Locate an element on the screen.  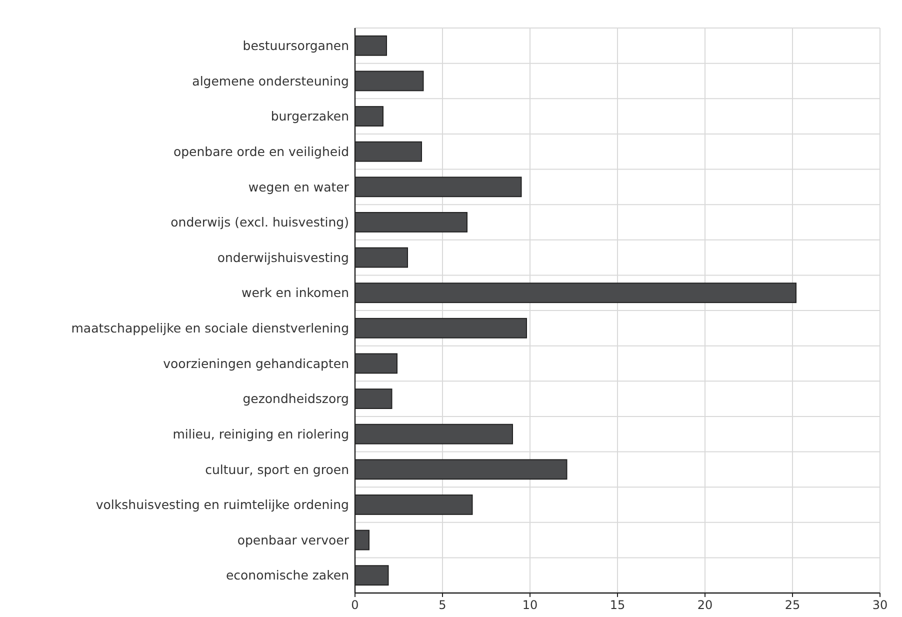
x-tick-label: 10 is located at coordinates (530, 605).